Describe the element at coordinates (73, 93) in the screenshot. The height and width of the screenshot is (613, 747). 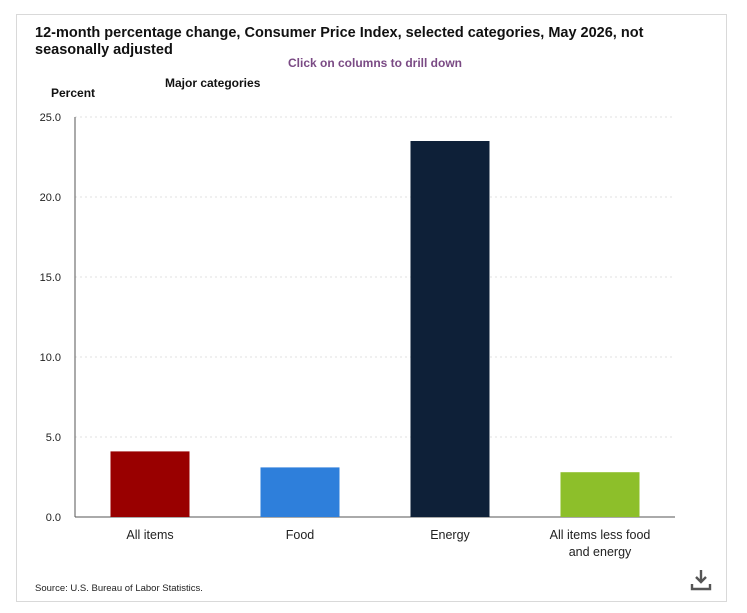
I see `y-axis-label: Percent` at that location.